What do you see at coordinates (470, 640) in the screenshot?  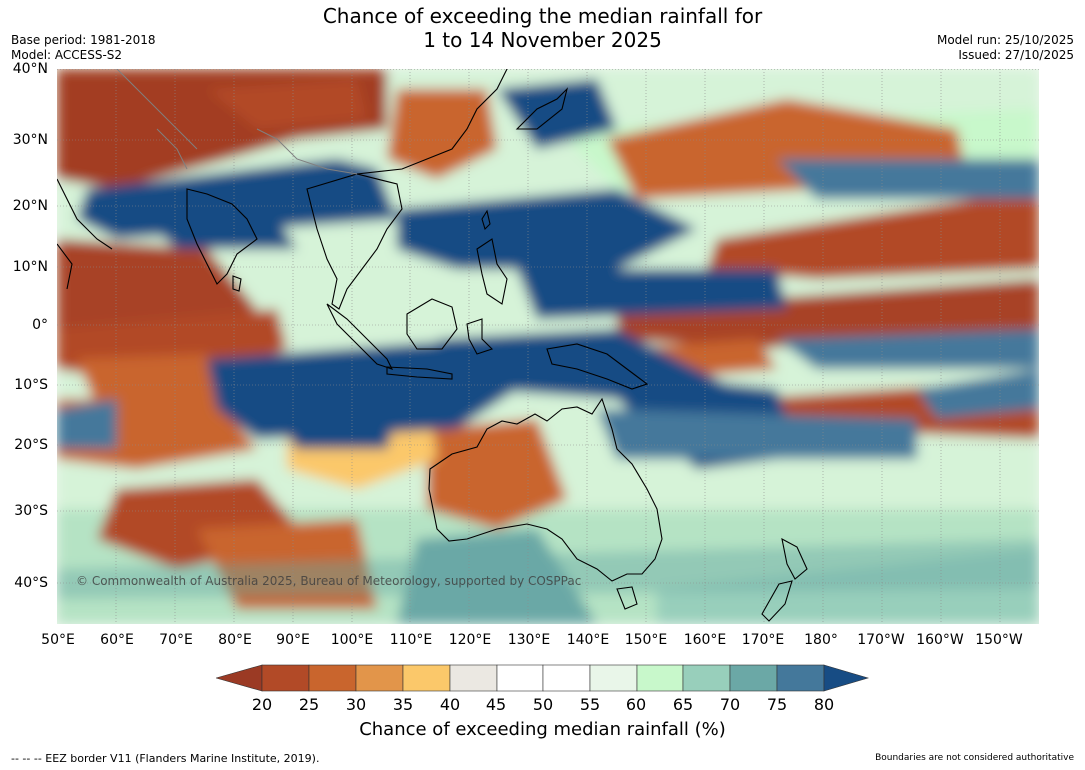 I see `lon-label: 120°E` at bounding box center [470, 640].